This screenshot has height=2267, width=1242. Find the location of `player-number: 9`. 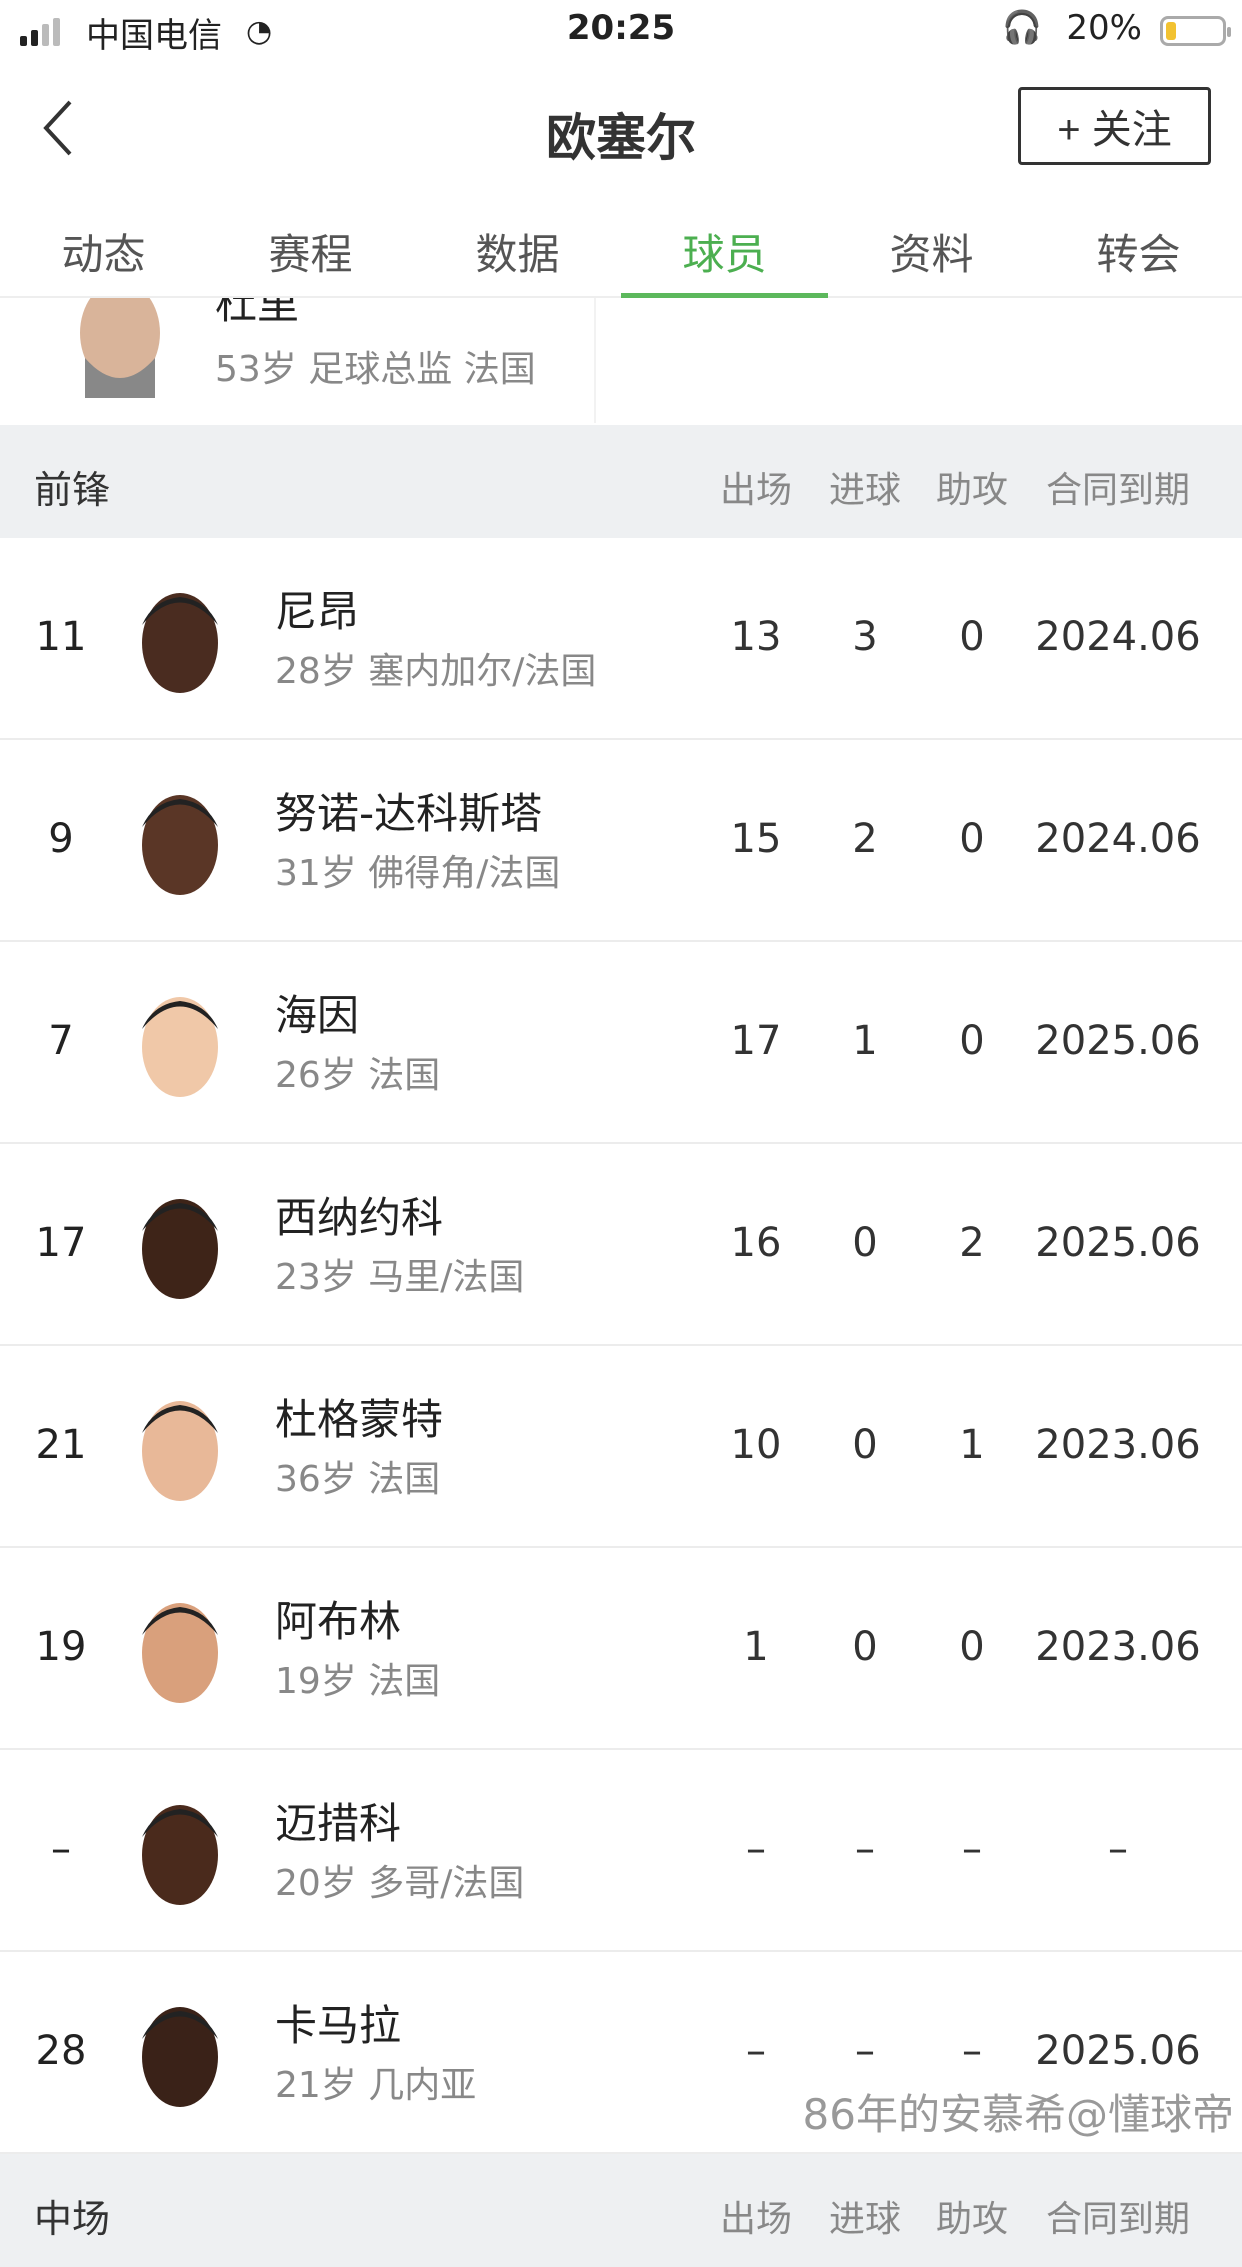

player-number: 9 is located at coordinates (61, 839).